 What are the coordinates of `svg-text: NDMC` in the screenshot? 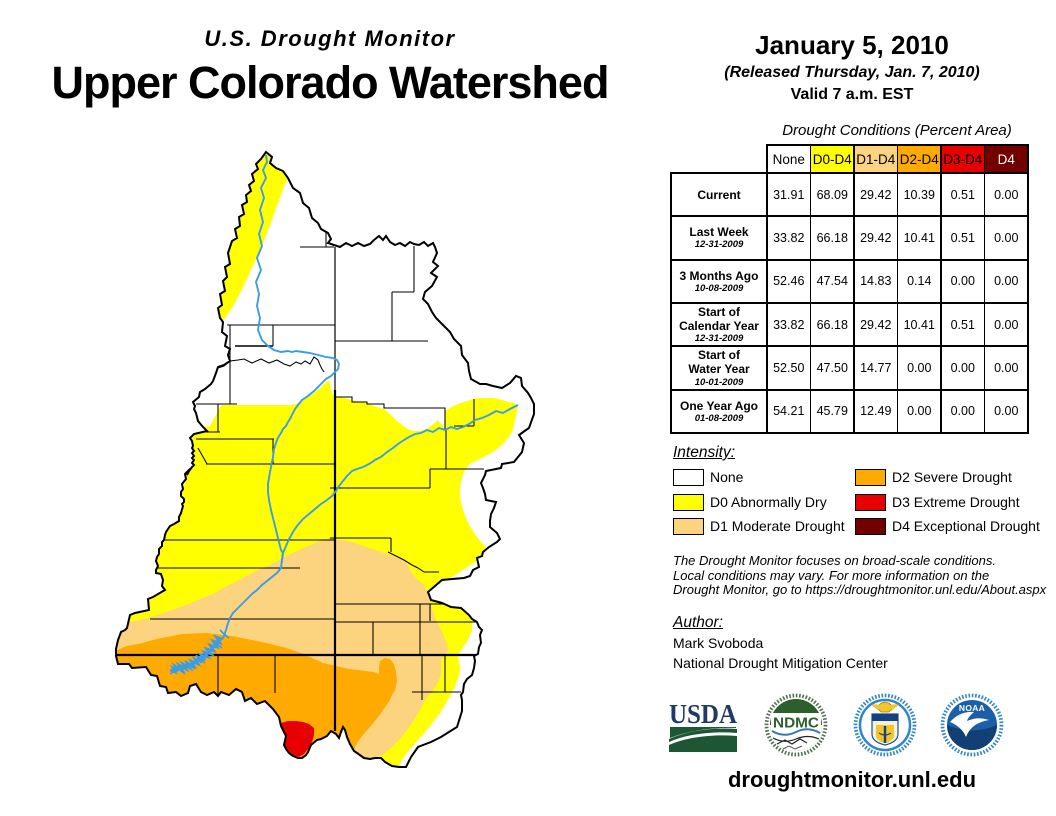 It's located at (796, 724).